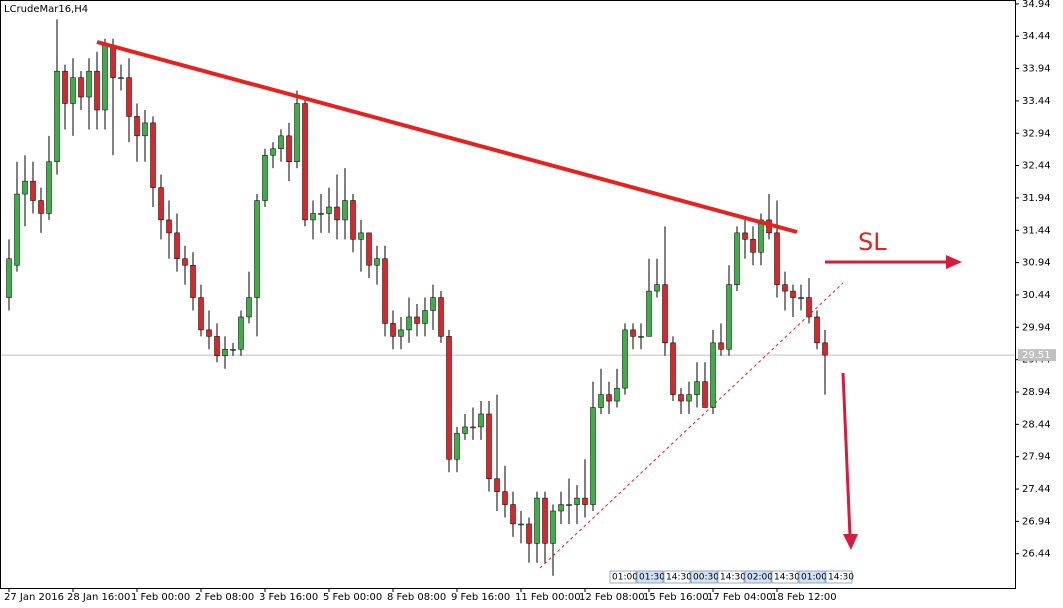  What do you see at coordinates (1036, 554) in the screenshot?
I see `y-tick-label: 26.44` at bounding box center [1036, 554].